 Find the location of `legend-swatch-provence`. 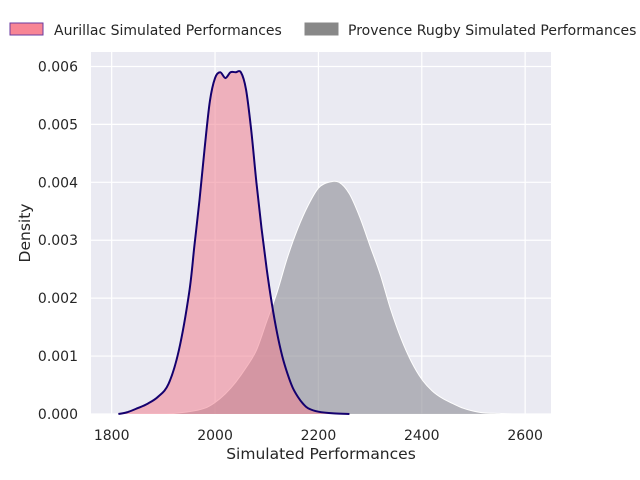

legend-swatch-provence is located at coordinates (321, 29).